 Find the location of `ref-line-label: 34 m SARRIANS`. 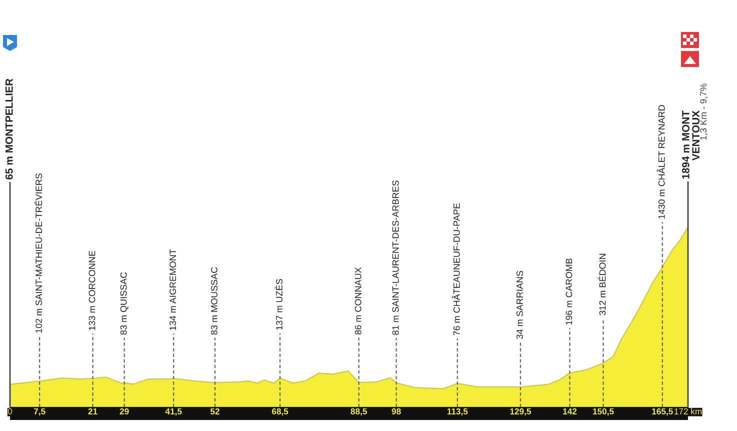

ref-line-label: 34 m SARRIANS is located at coordinates (519, 304).